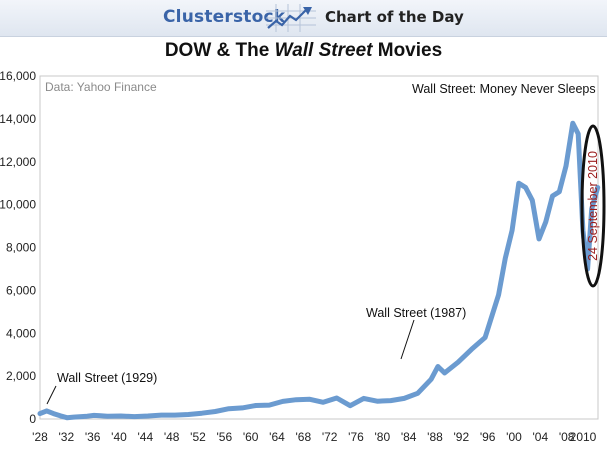 The image size is (607, 456). I want to click on chart-of-the-day-label: Chart of the Day, so click(394, 17).